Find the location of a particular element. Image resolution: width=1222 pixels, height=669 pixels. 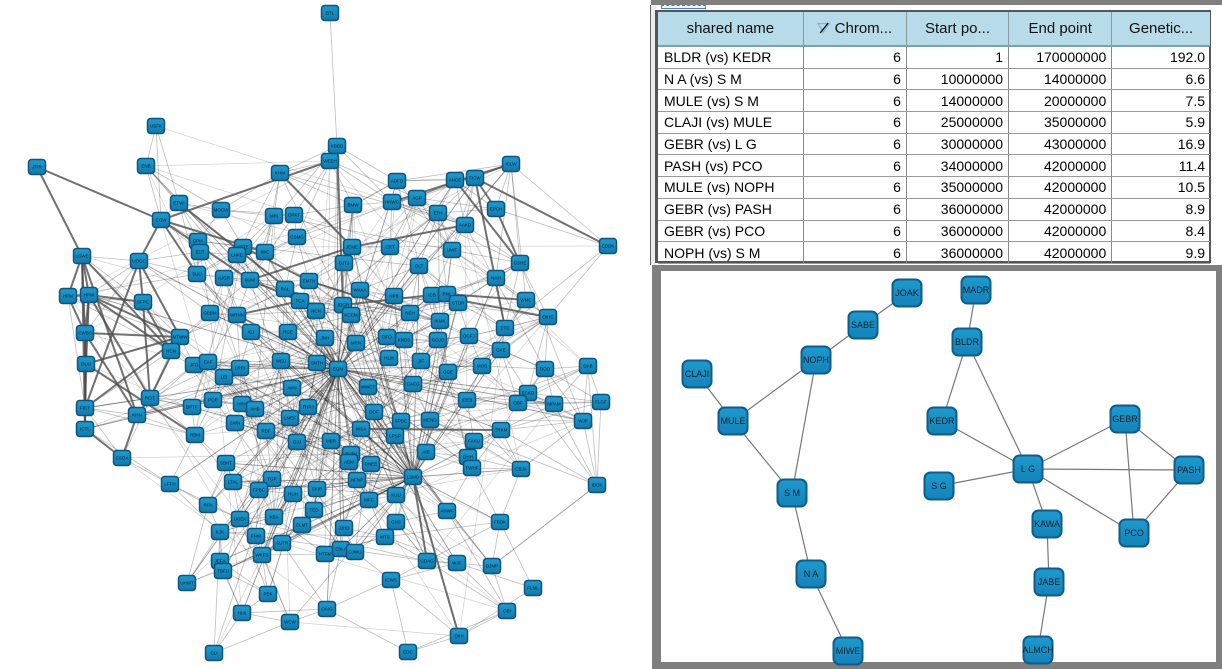

svg-text: IWC is located at coordinates (265, 252).